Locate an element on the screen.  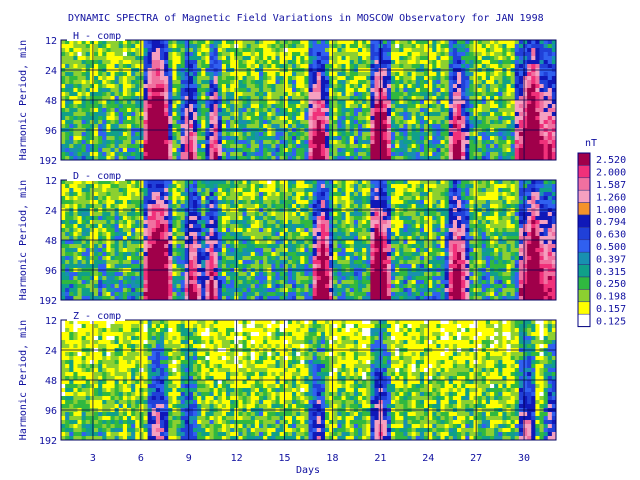
panel-label: Z - comp is located at coordinates (97, 316).